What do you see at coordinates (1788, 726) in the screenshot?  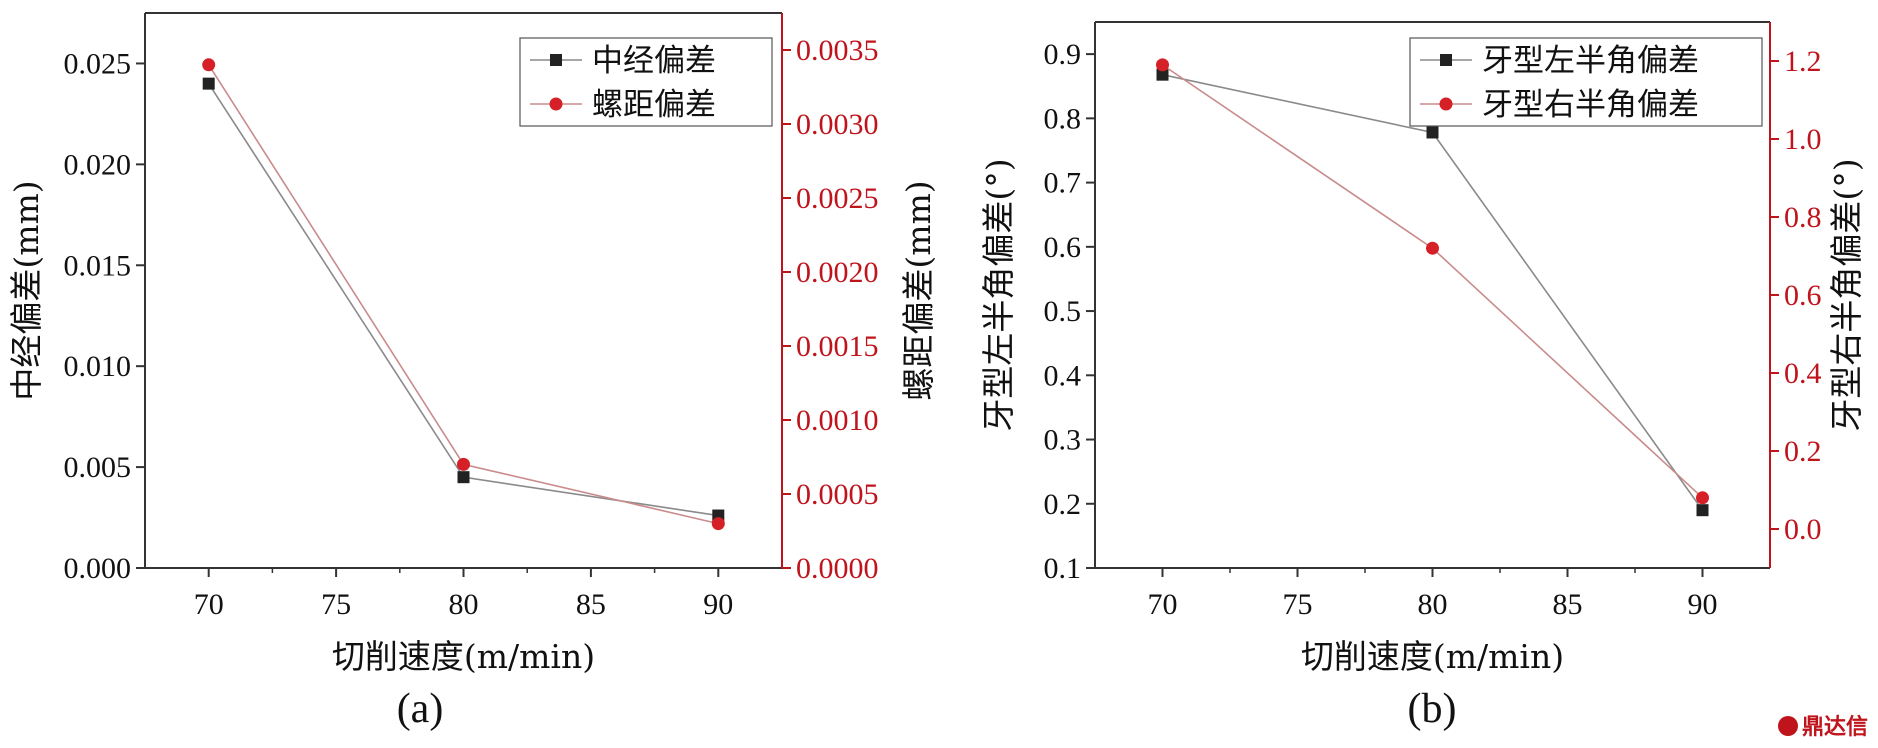 I see `watermark-logo-icon` at bounding box center [1788, 726].